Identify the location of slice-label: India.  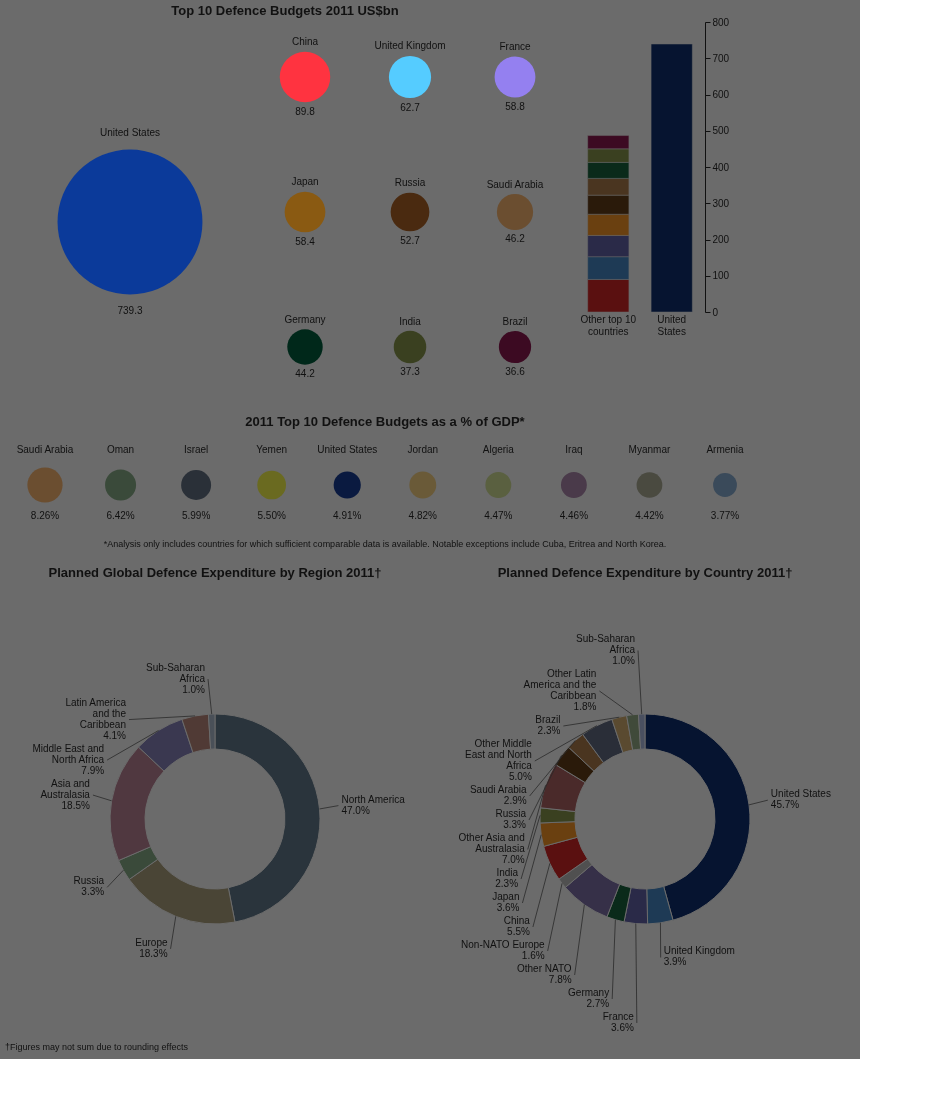
(507, 872).